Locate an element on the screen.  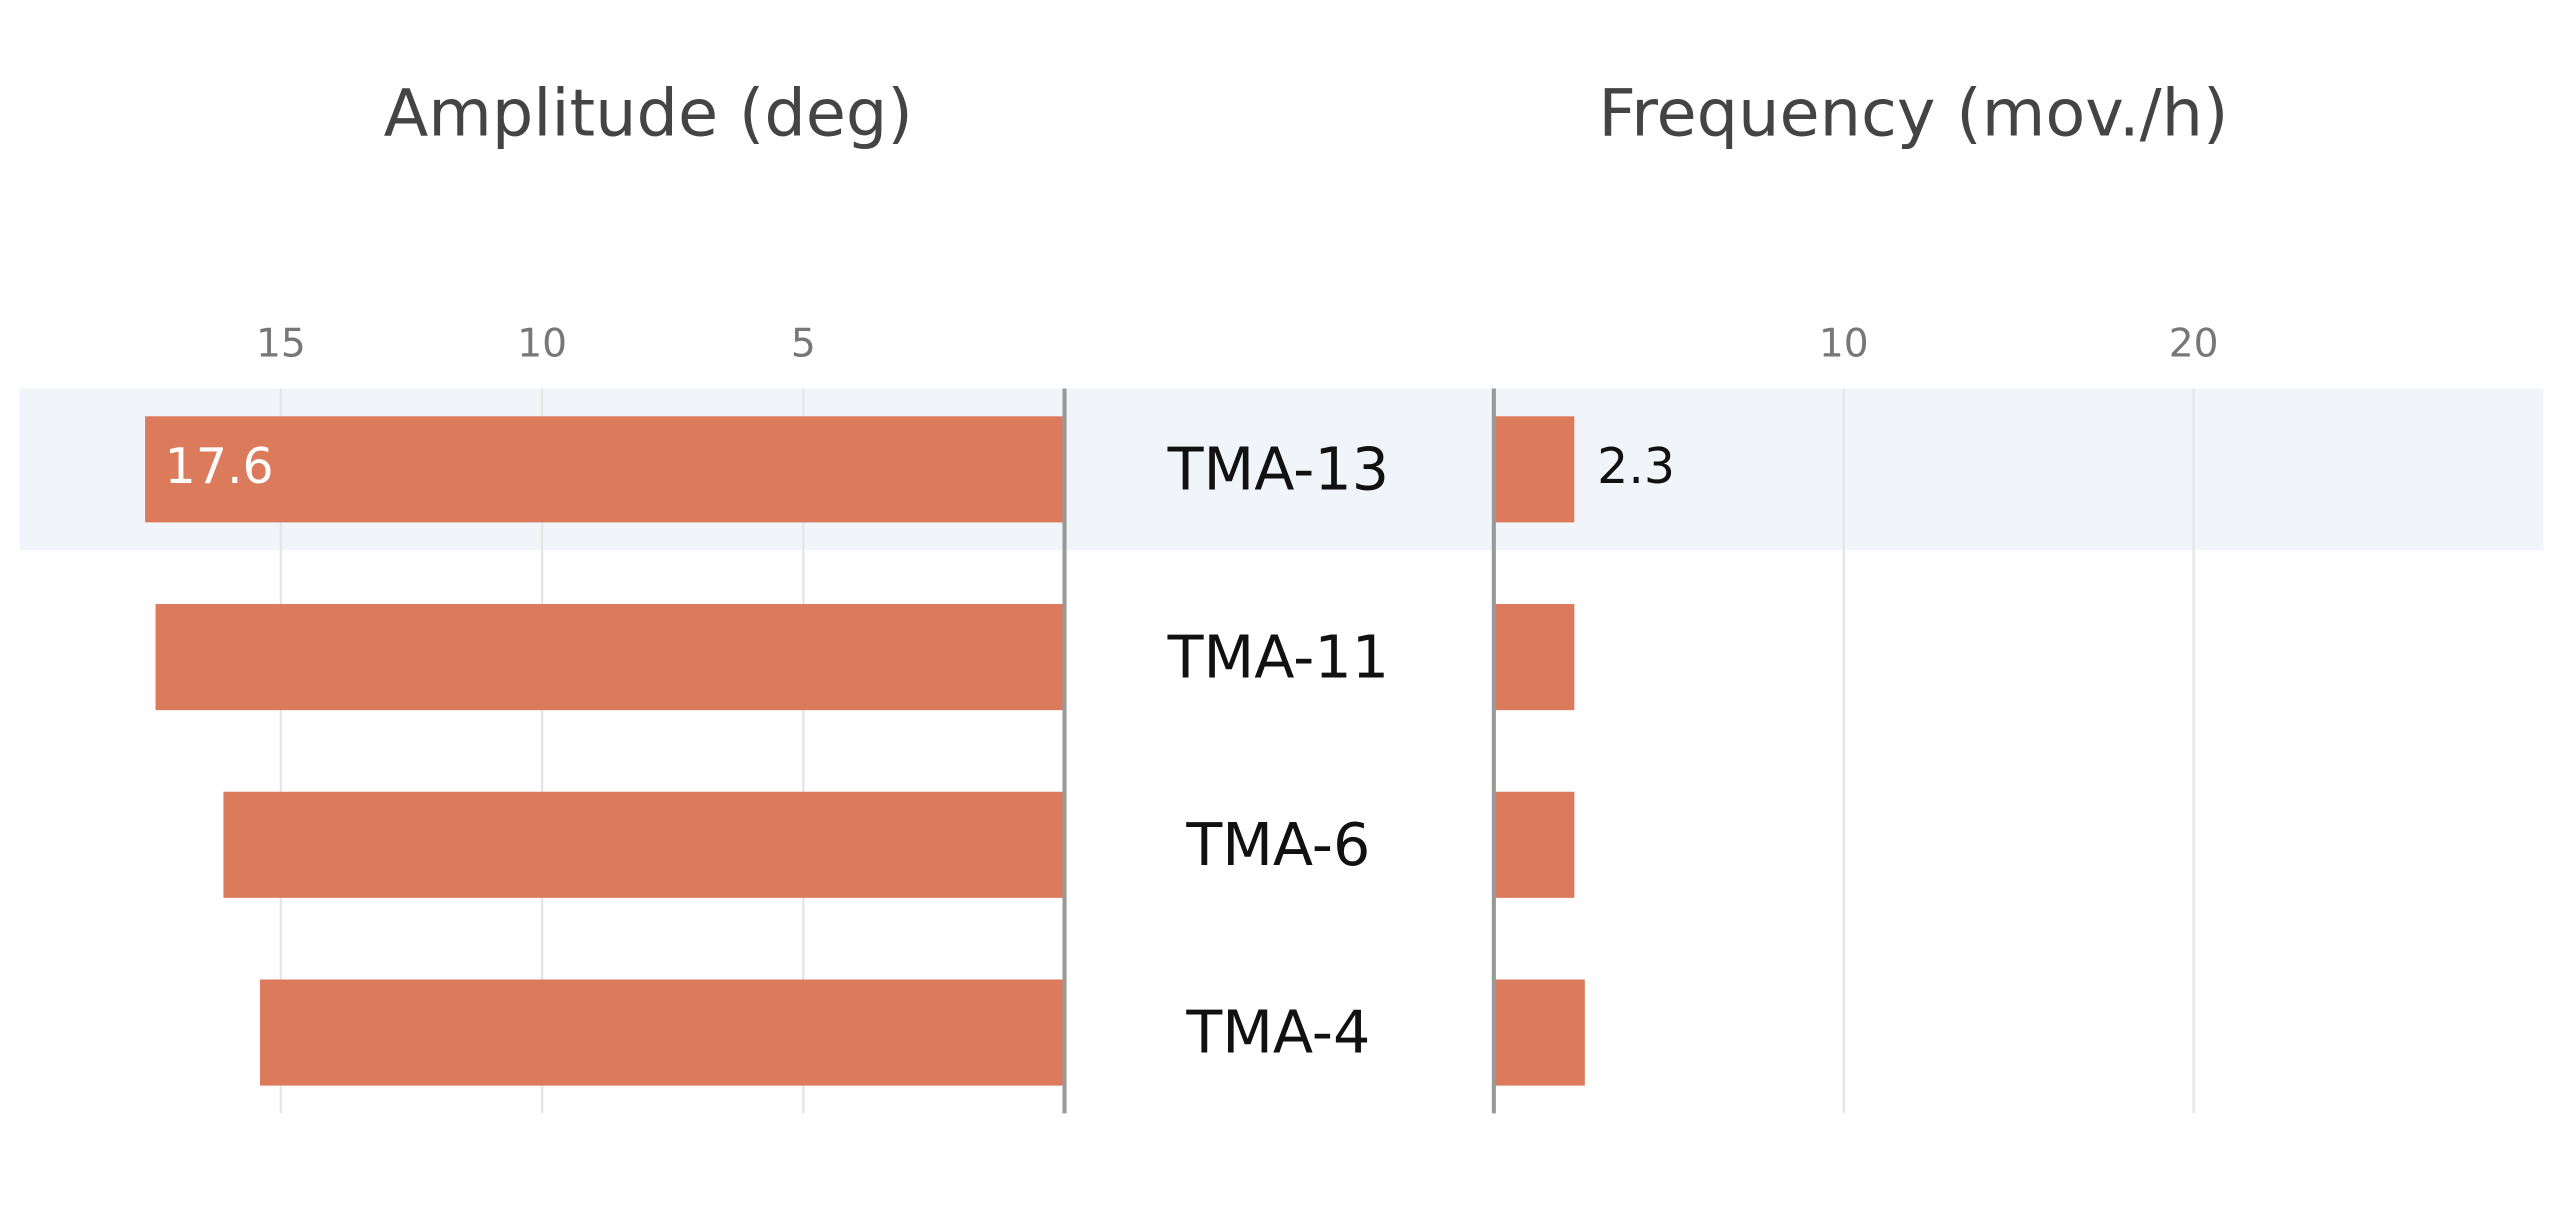
chart-title: Frequency (mov./h) is located at coordinates (1913, 114).